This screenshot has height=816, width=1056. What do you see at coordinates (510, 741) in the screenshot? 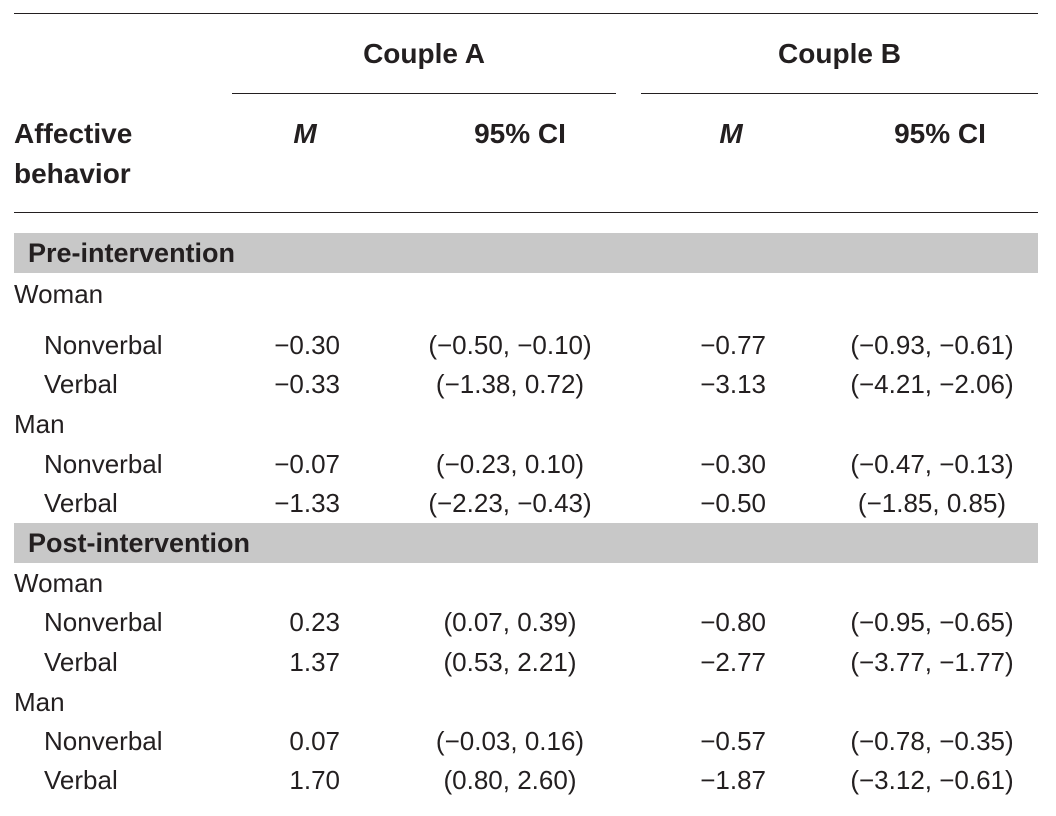
I see `couple-a-ci-value: (−0.03, 0.16)` at bounding box center [510, 741].